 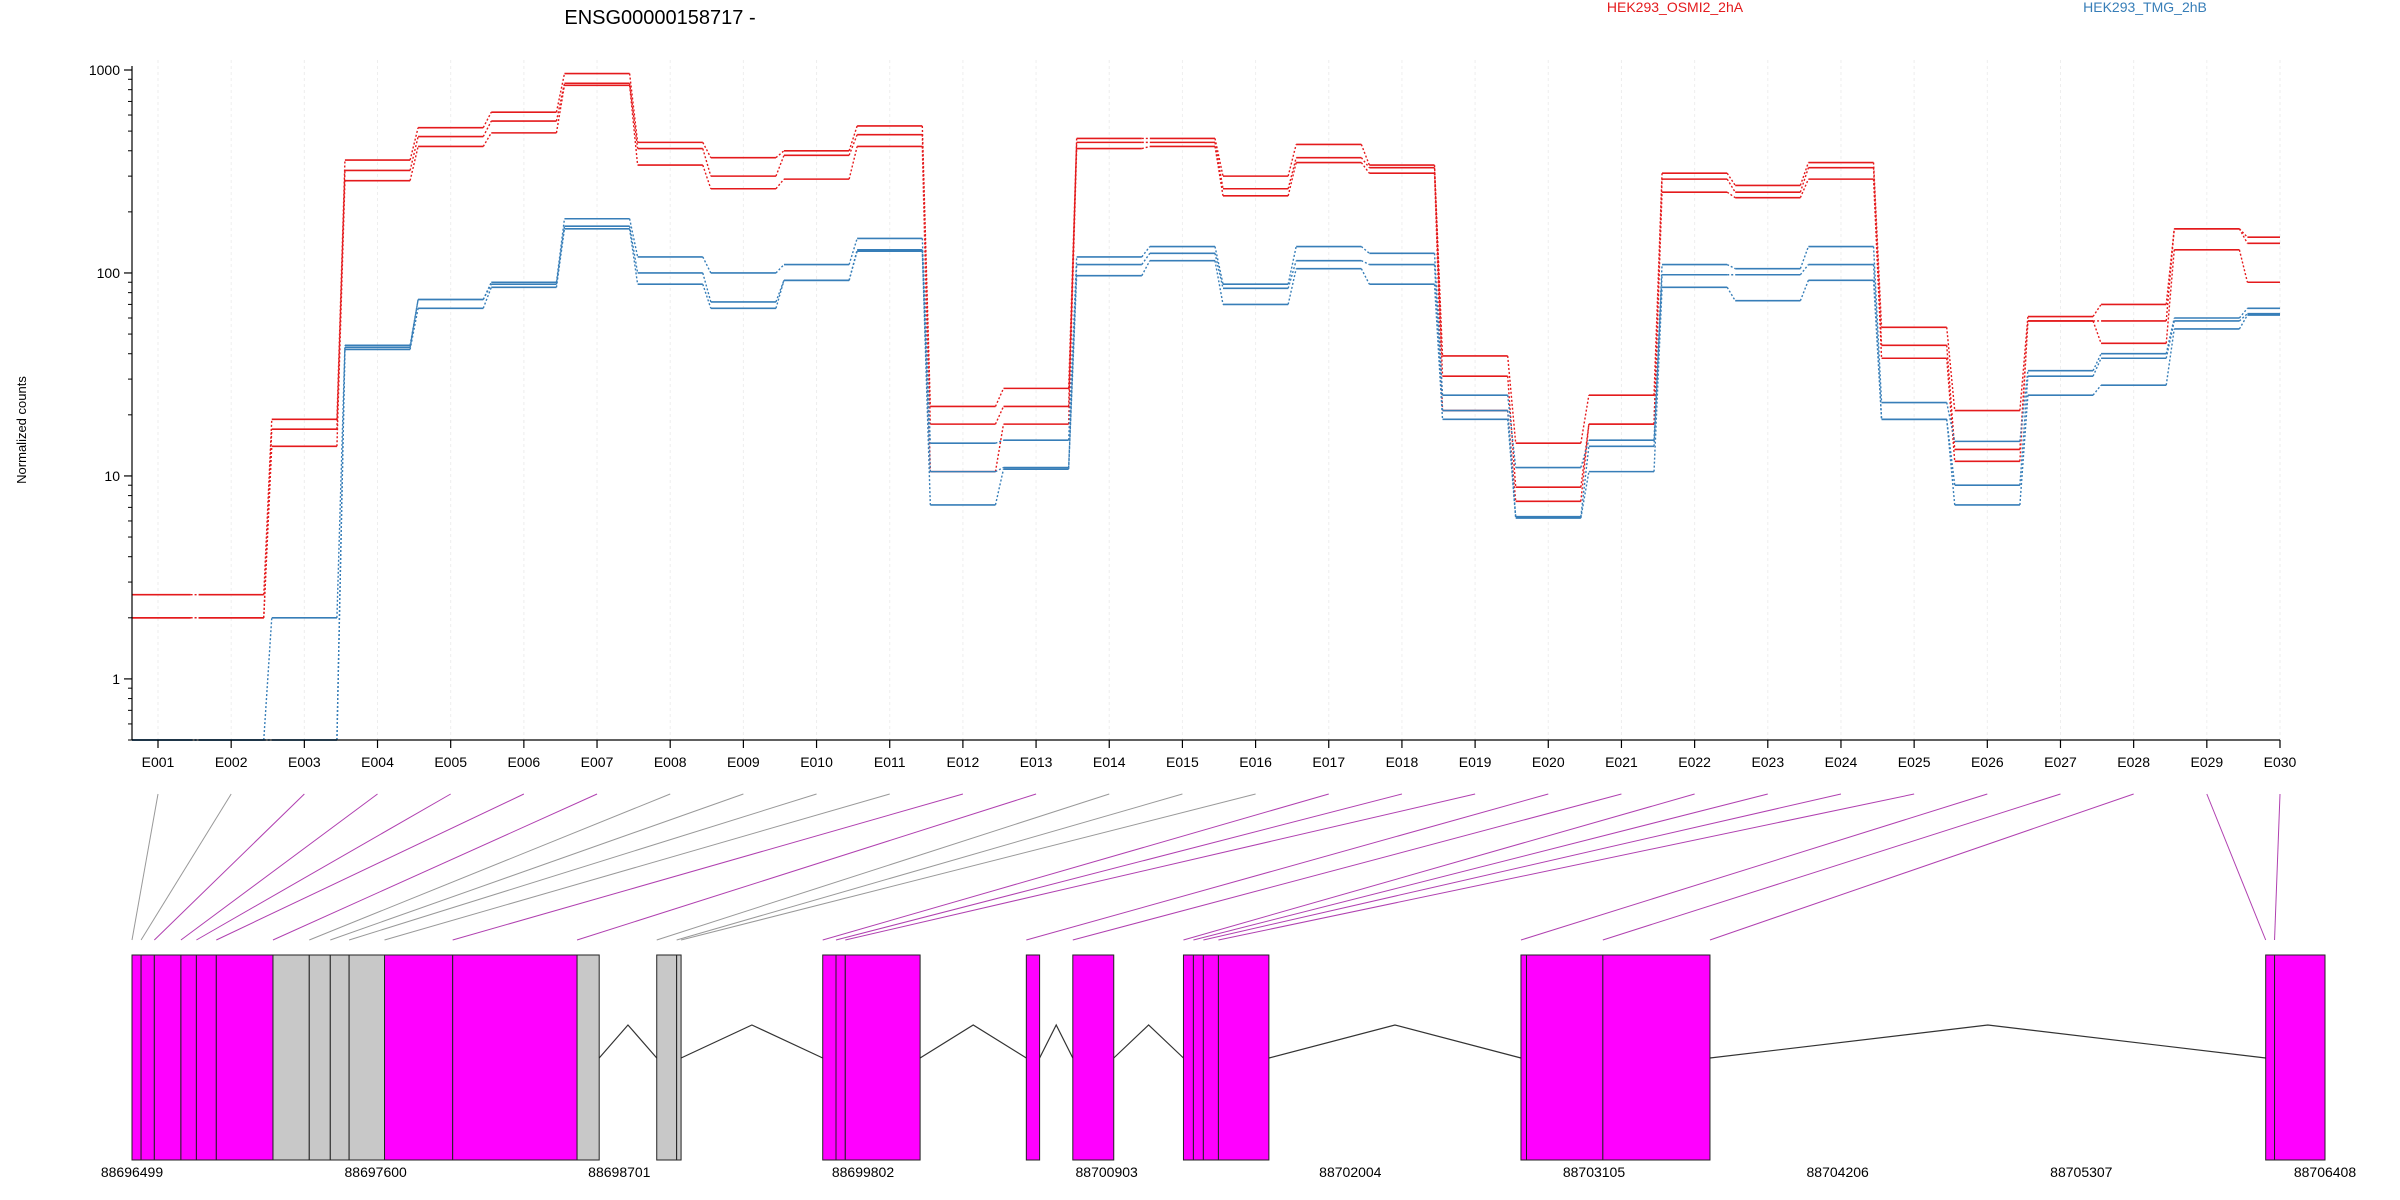 I want to click on exon-link-e019, so click(x=1160, y=867).